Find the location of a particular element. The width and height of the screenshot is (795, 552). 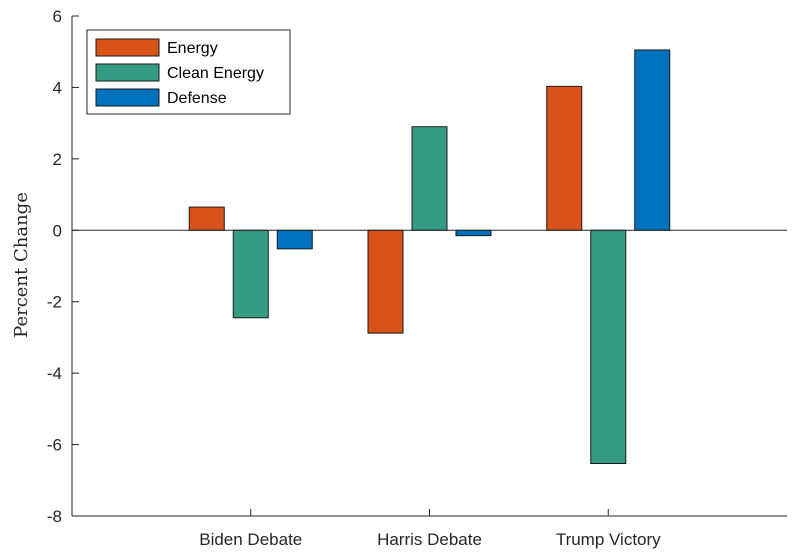

bar-defense-harris-debate is located at coordinates (473, 233).